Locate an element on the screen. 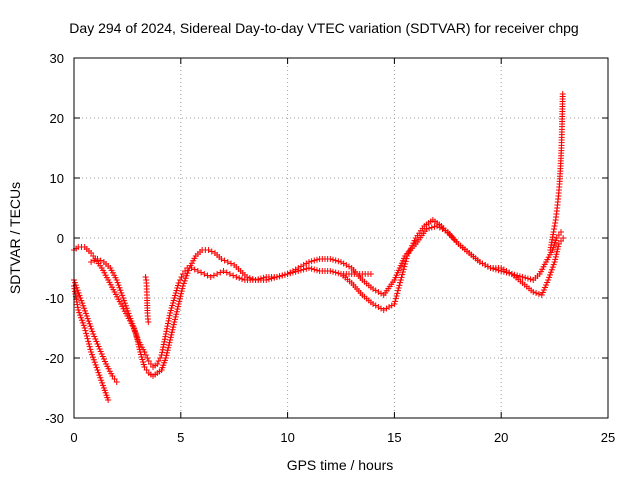 This screenshot has height=480, width=640. series-track-vertical is located at coordinates (147, 299).